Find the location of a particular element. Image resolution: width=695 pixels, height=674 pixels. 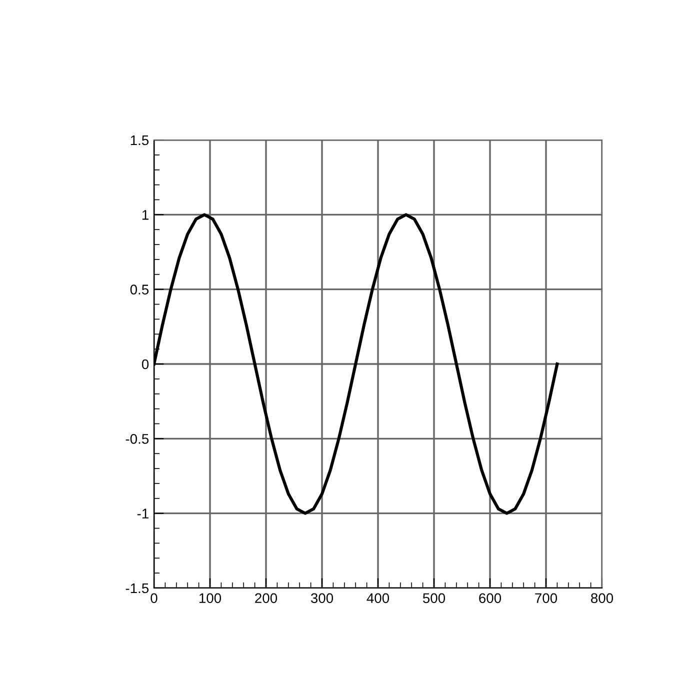

y-tick-label: 1 is located at coordinates (145, 215).